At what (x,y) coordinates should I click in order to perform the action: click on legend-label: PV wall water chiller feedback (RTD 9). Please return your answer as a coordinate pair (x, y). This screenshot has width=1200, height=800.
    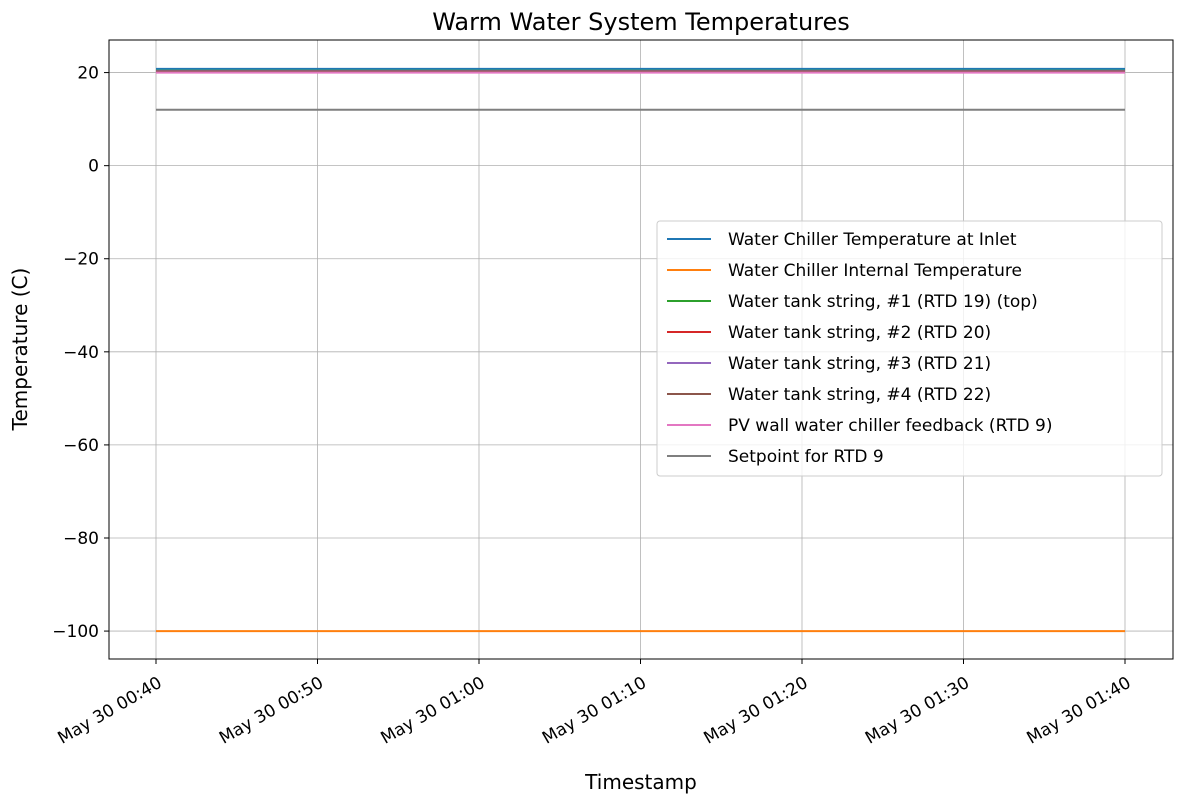
    Looking at the image, I should click on (890, 426).